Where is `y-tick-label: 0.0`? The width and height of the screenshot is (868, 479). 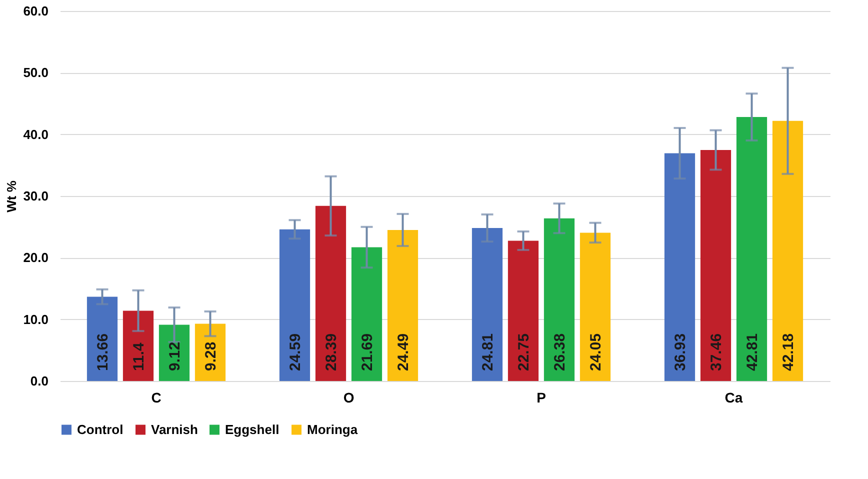 y-tick-label: 0.0 is located at coordinates (39, 381).